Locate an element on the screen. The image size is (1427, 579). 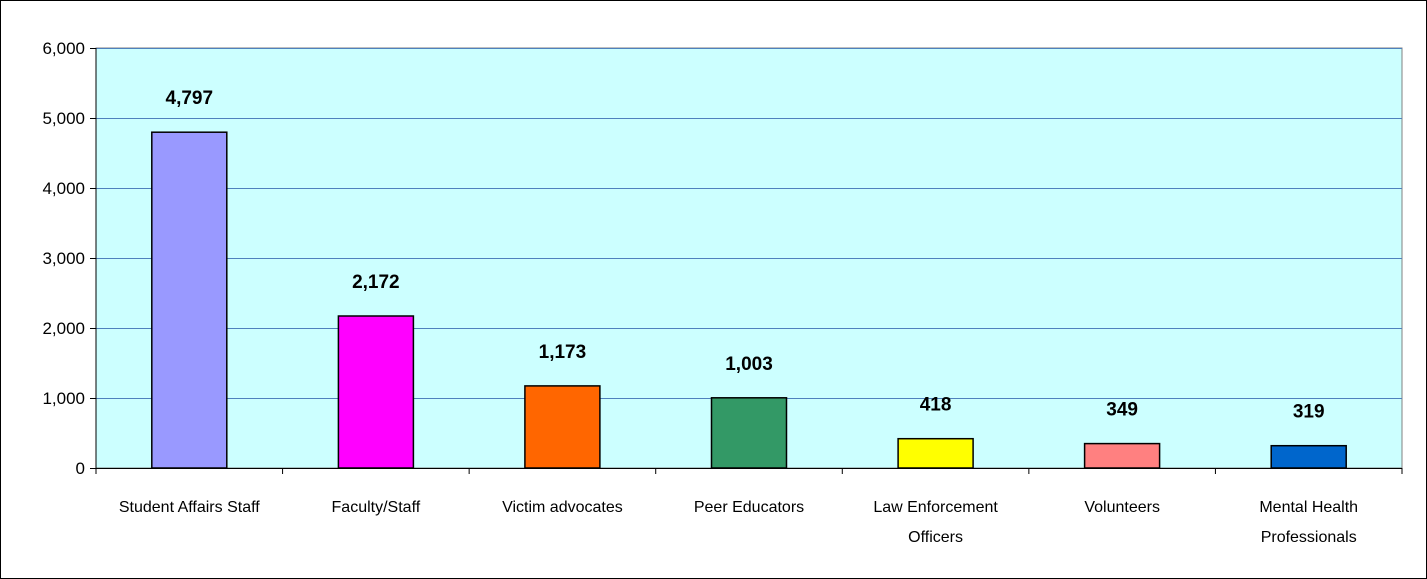
data-label: 4,797 is located at coordinates (190, 98).